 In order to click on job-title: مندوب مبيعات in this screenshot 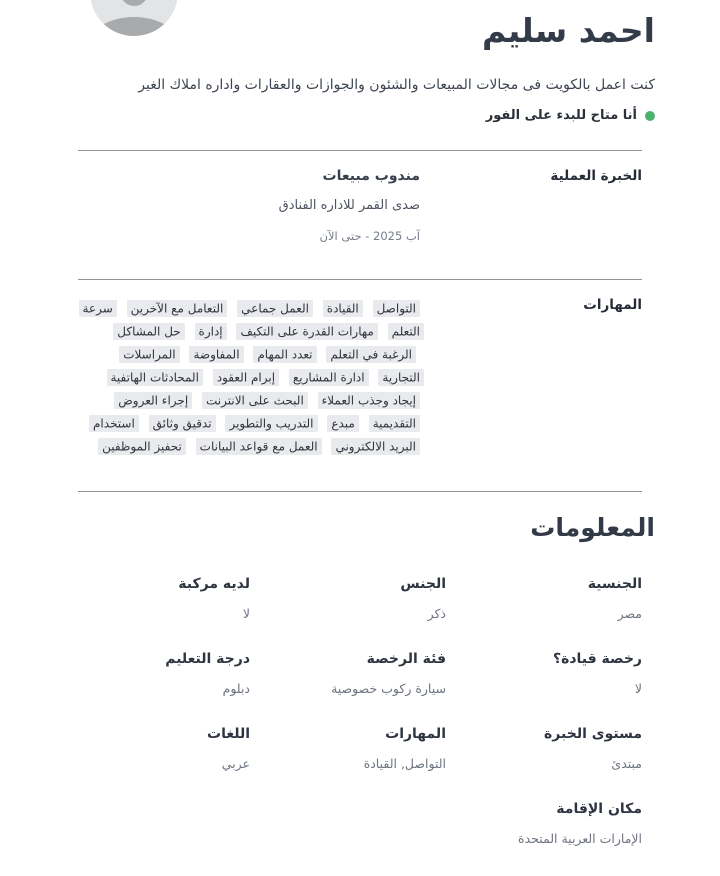, I will do `click(371, 176)`.